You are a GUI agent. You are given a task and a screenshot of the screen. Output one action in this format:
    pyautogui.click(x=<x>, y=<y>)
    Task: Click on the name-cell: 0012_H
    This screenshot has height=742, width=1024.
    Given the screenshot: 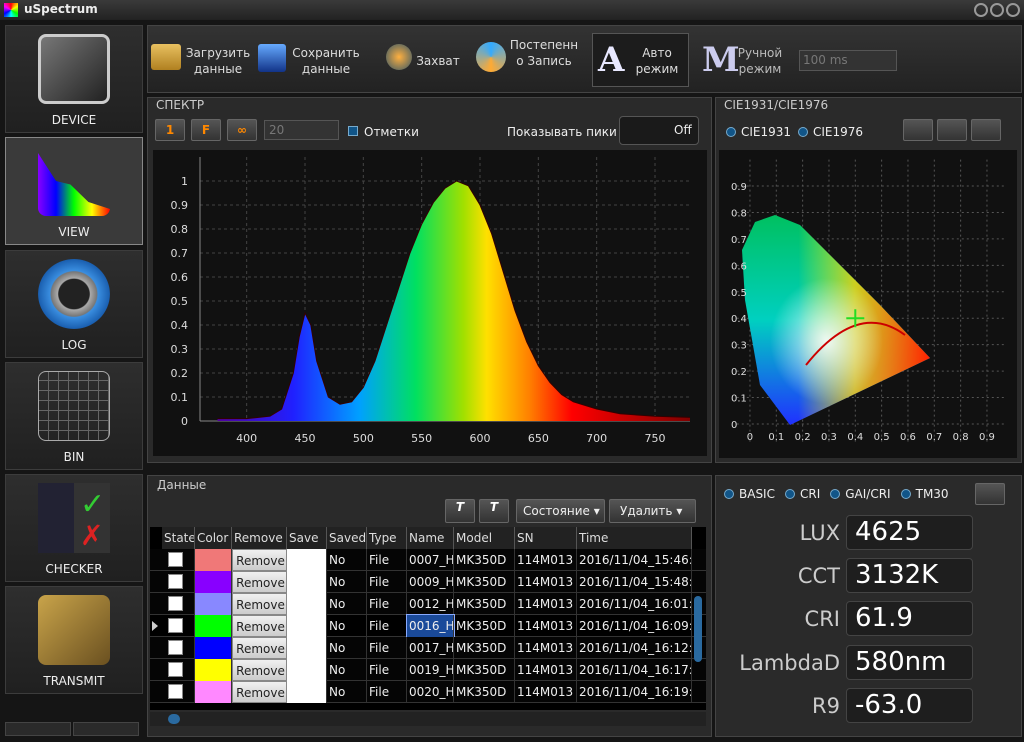 What is the action you would take?
    pyautogui.click(x=430, y=604)
    